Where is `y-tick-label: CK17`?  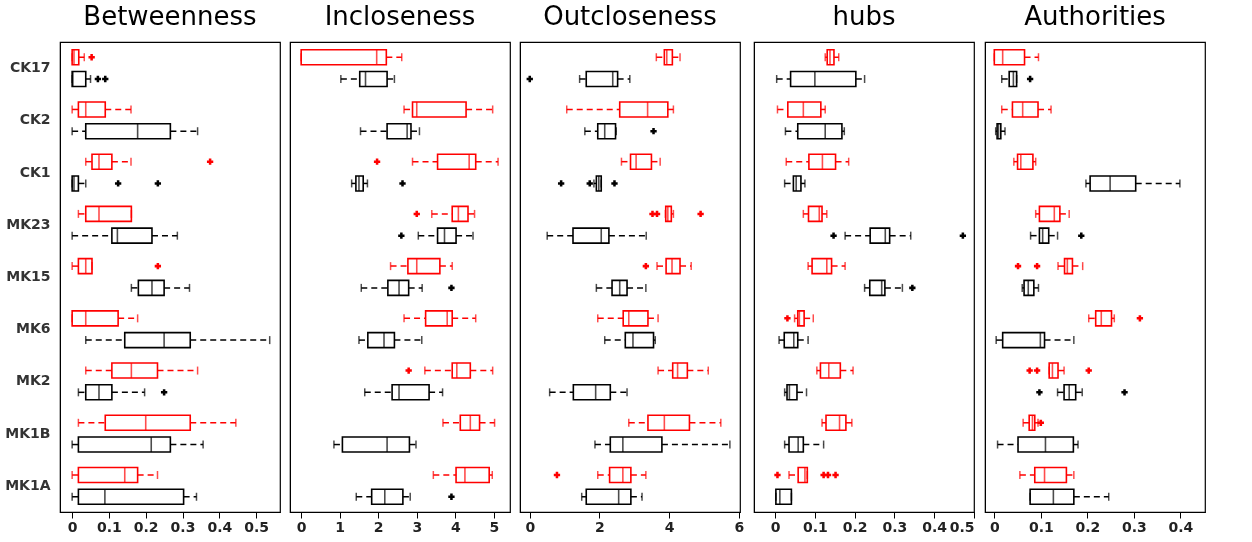
y-tick-label: CK17 is located at coordinates (30, 67).